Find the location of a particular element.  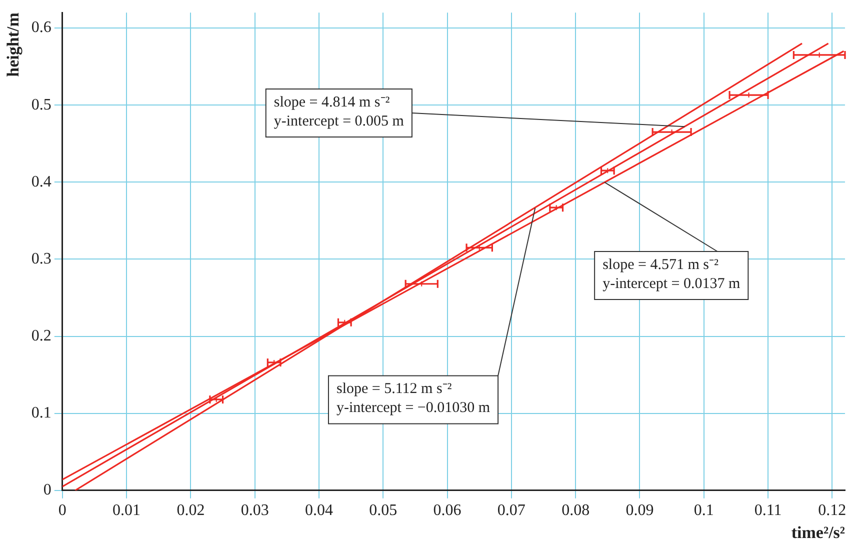

y-tick-label: 0 is located at coordinates (47, 490).